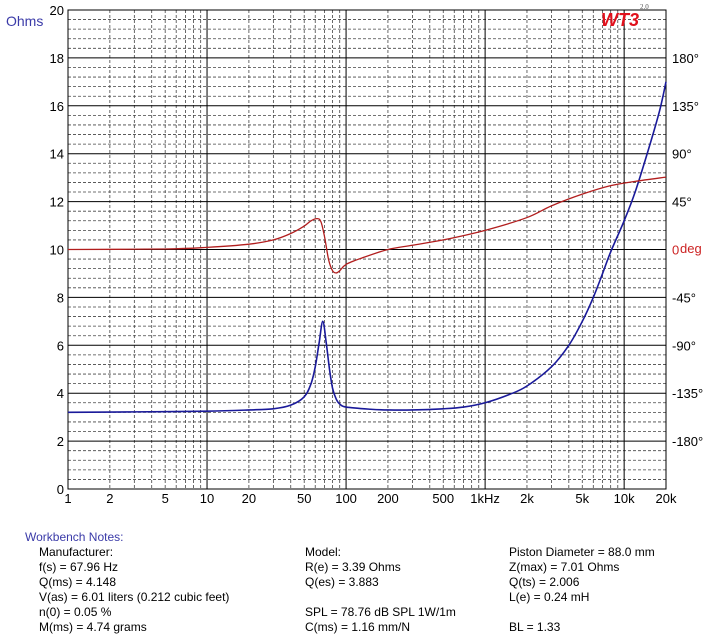 The width and height of the screenshot is (715, 641). What do you see at coordinates (685, 106) in the screenshot?
I see `y-right-tick-label: 135°` at bounding box center [685, 106].